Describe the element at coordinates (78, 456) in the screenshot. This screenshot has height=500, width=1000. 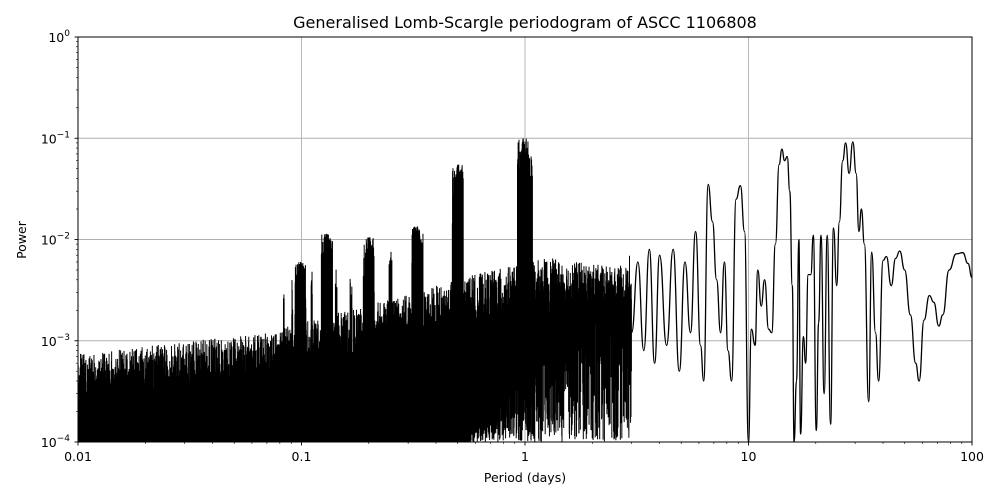
I see `x-tick-label: 0.01` at that location.